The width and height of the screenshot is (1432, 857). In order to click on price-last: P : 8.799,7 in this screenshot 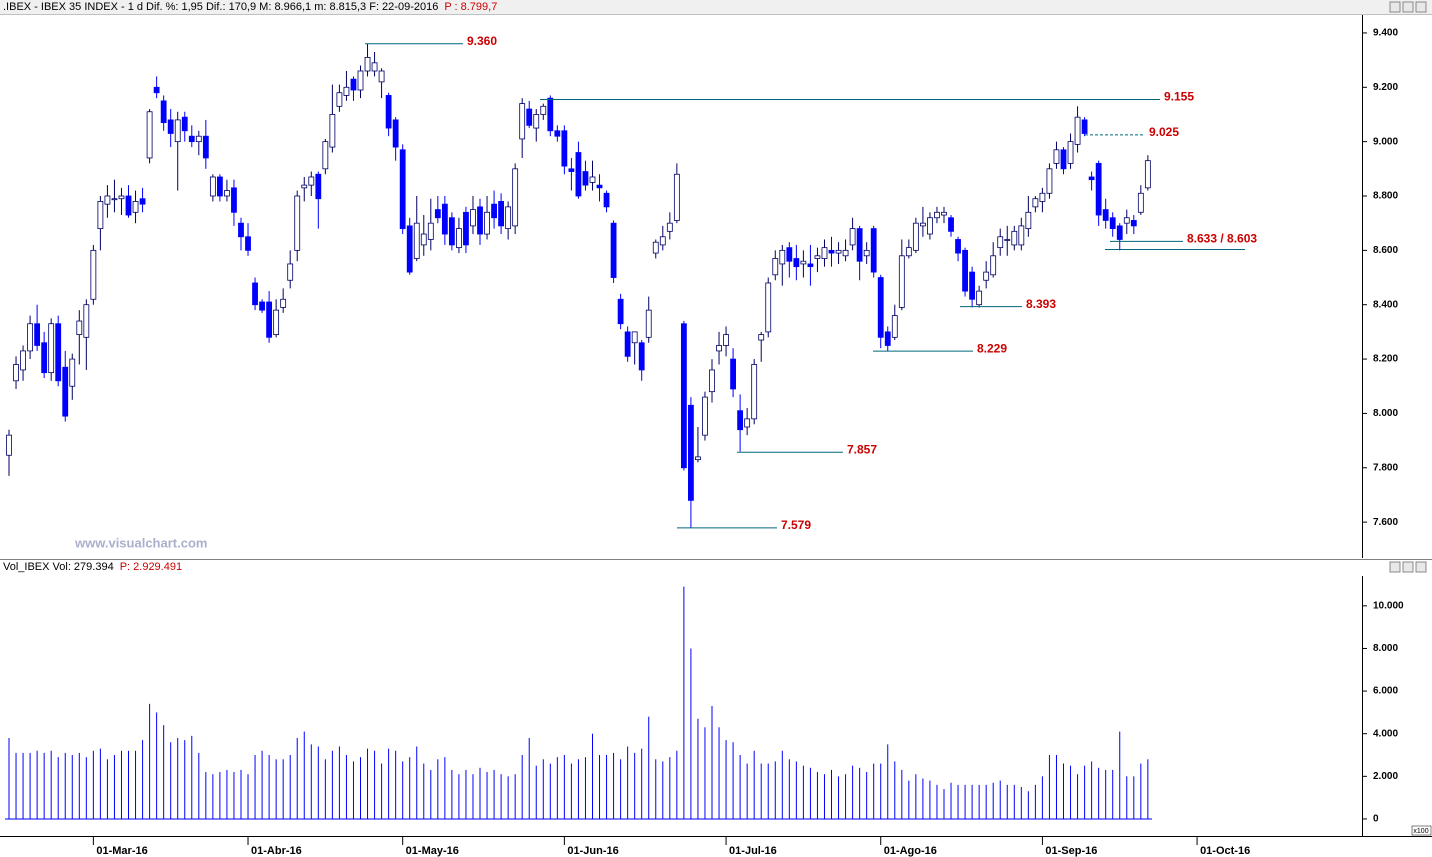, I will do `click(470, 7)`.